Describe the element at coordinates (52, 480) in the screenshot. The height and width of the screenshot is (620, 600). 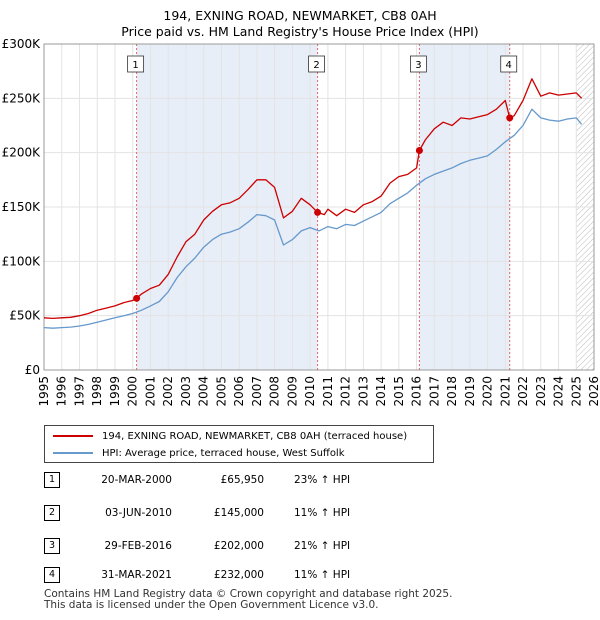
I see `sale-number-badge: 1` at that location.